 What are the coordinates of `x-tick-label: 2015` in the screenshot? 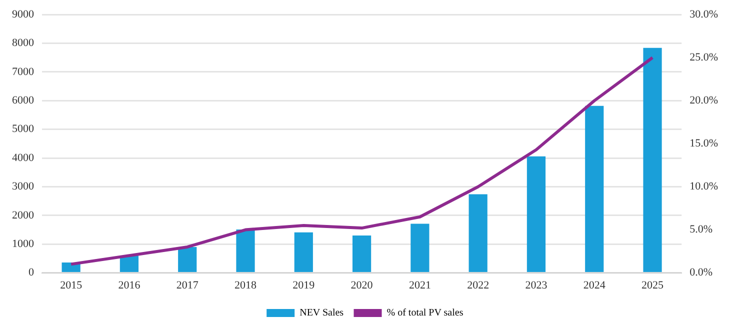 It's located at (71, 285).